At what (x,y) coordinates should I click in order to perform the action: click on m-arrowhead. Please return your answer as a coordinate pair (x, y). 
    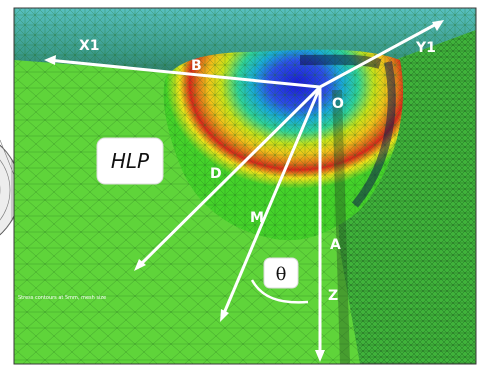
    Looking at the image, I should click on (224, 315).